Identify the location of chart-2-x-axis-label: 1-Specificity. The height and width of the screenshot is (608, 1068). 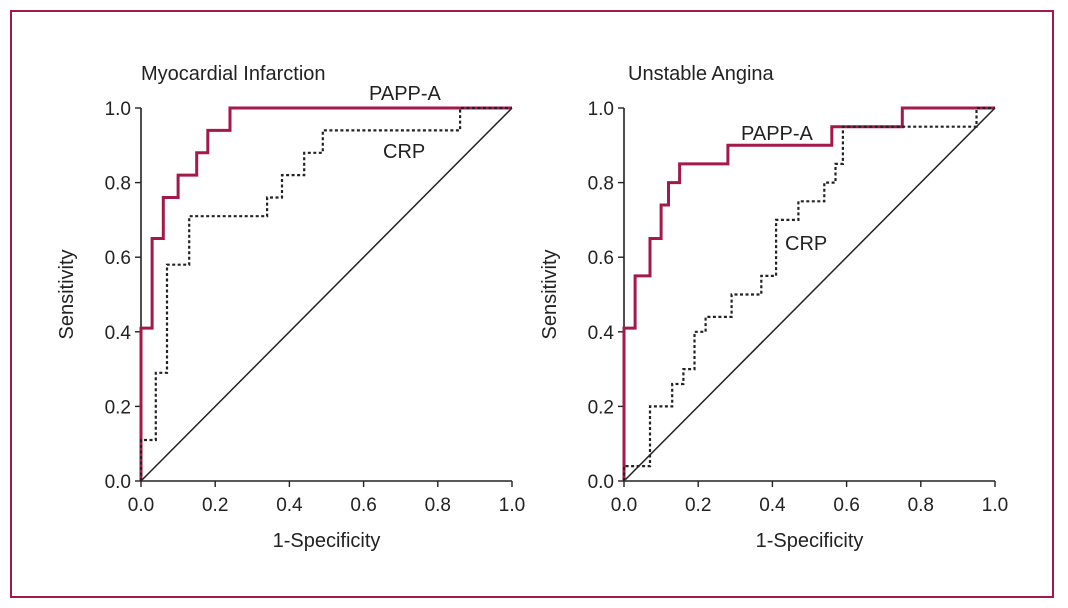
(810, 541).